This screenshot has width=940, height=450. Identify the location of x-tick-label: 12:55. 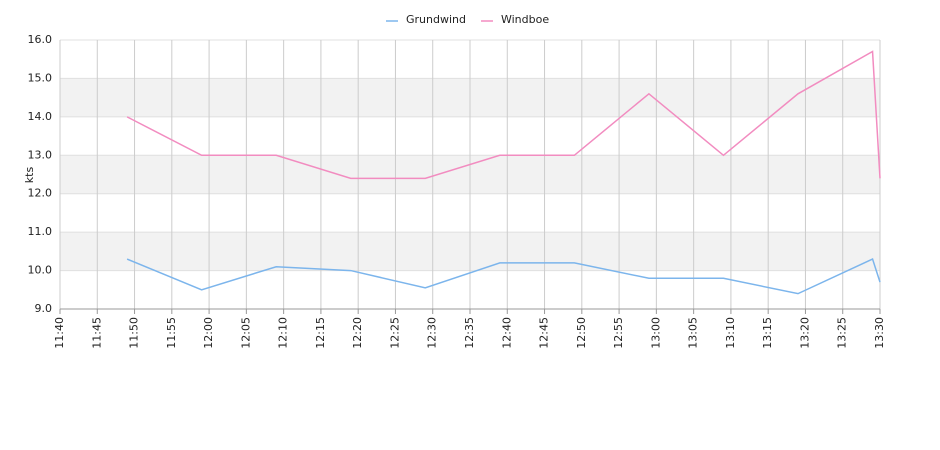
(618, 333).